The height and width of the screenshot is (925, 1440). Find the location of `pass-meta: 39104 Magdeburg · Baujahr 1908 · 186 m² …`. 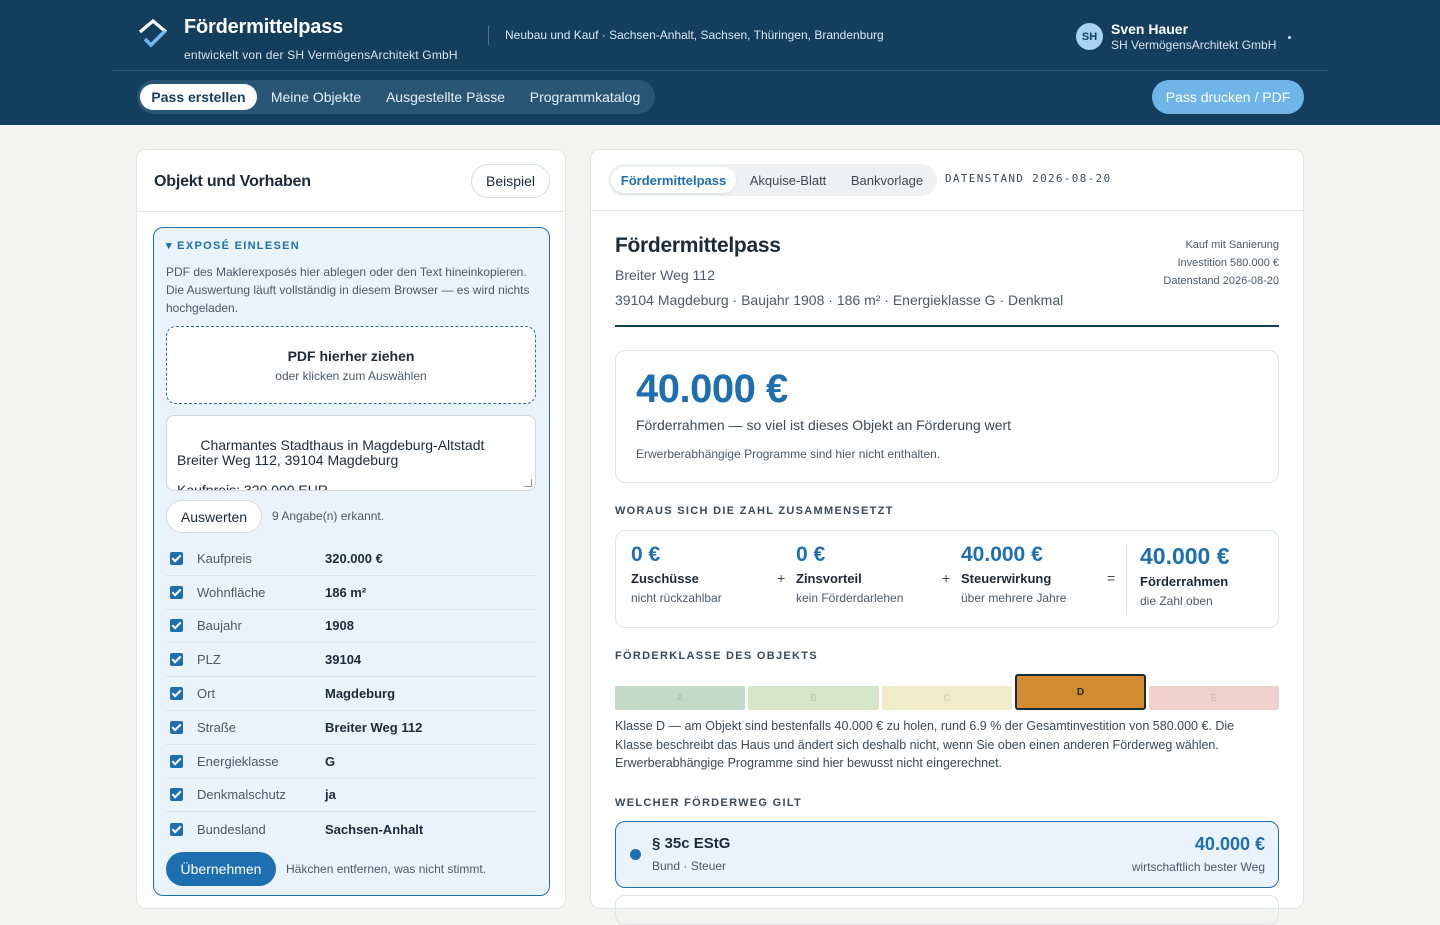

pass-meta: 39104 Magdeburg · Baujahr 1908 · 186 m² … is located at coordinates (839, 300).